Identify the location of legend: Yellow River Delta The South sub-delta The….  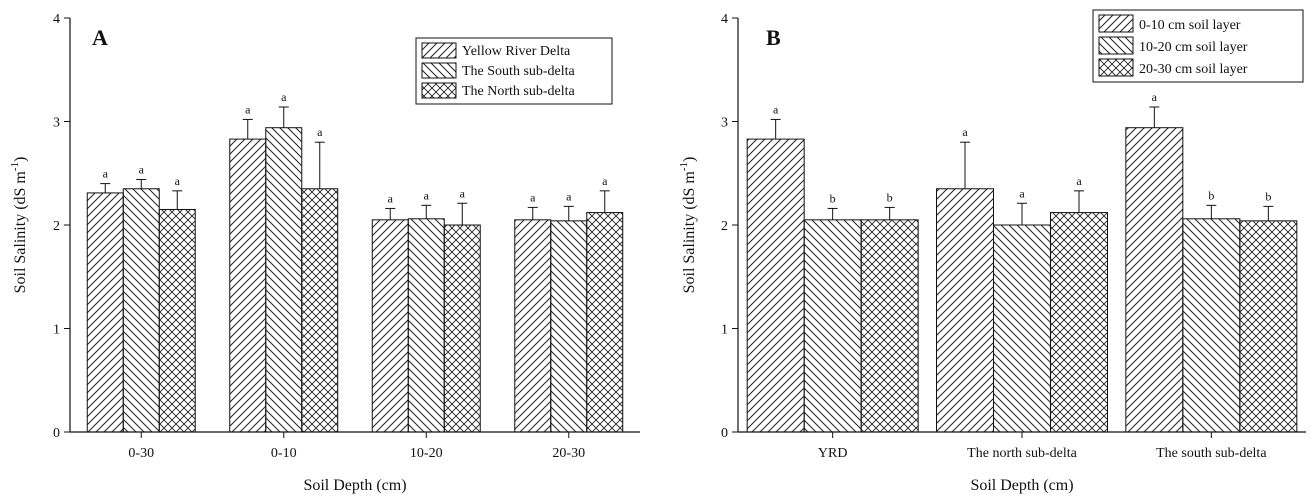
(514, 71).